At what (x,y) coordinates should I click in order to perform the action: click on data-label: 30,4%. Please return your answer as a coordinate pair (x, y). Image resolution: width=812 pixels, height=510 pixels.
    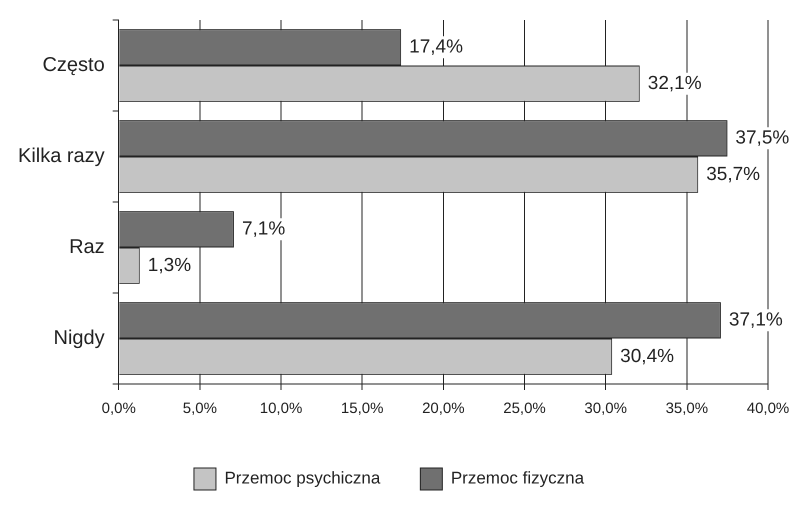
    Looking at the image, I should click on (647, 356).